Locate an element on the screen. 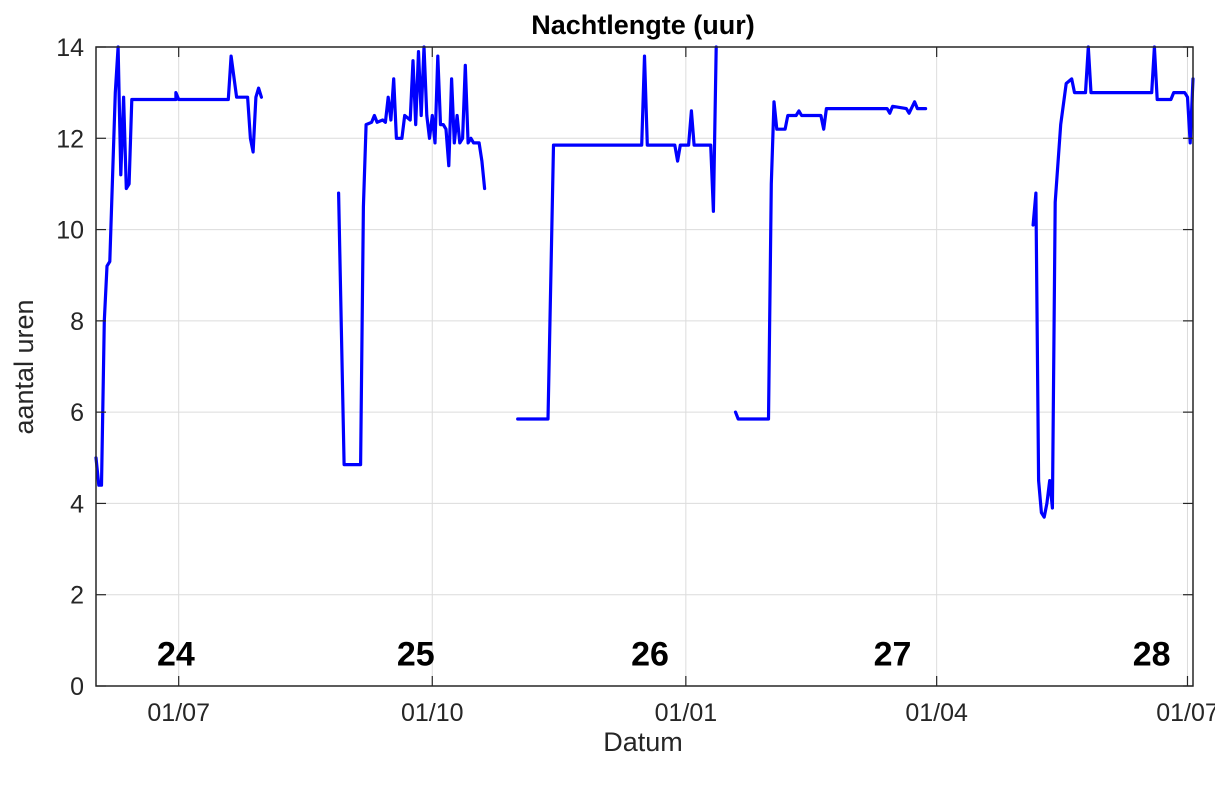 Image resolution: width=1215 pixels, height=786 pixels. y-tick-label: 14 is located at coordinates (70, 48).